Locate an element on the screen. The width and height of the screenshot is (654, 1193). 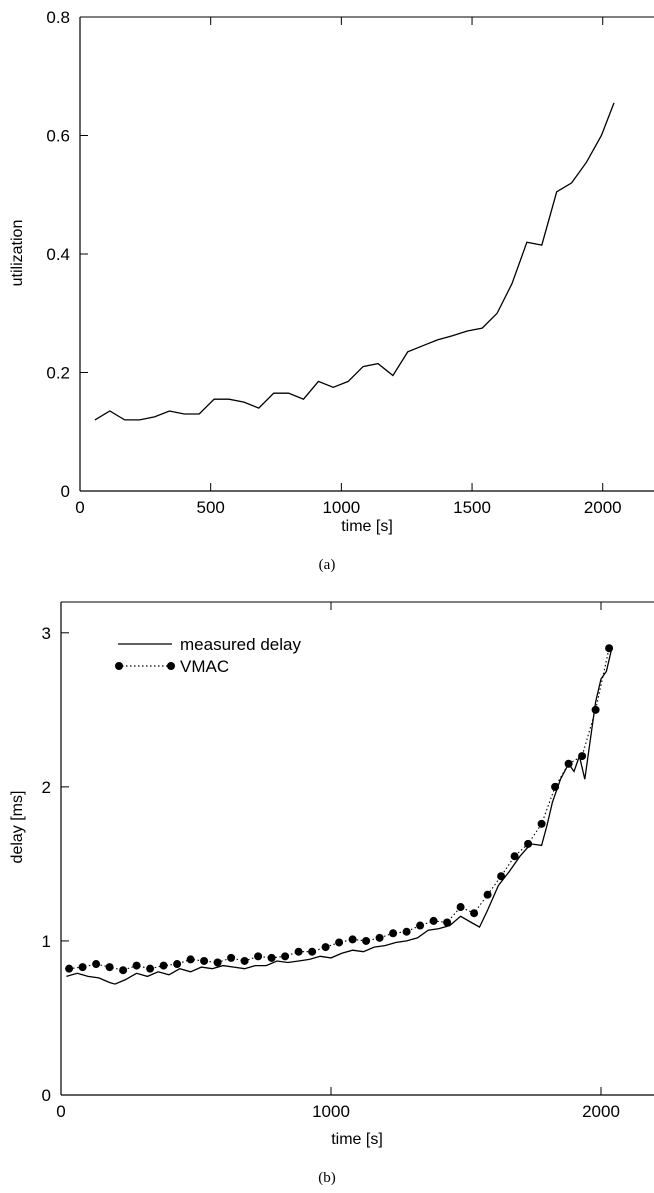
y-axis-label: utilization is located at coordinates (17, 253).